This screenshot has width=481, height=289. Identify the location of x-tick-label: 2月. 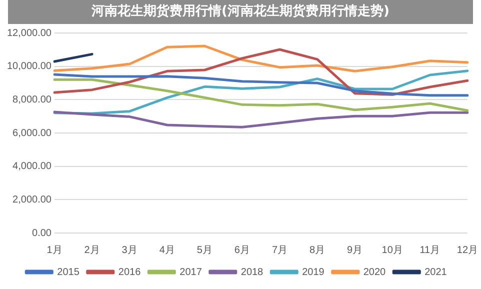
(92, 250).